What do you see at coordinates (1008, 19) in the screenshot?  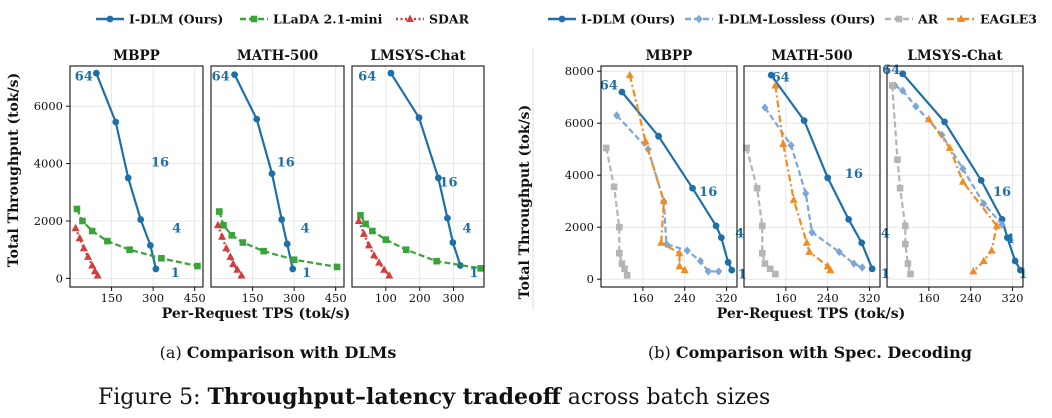 I see `legend-label: EAGLE3` at bounding box center [1008, 19].